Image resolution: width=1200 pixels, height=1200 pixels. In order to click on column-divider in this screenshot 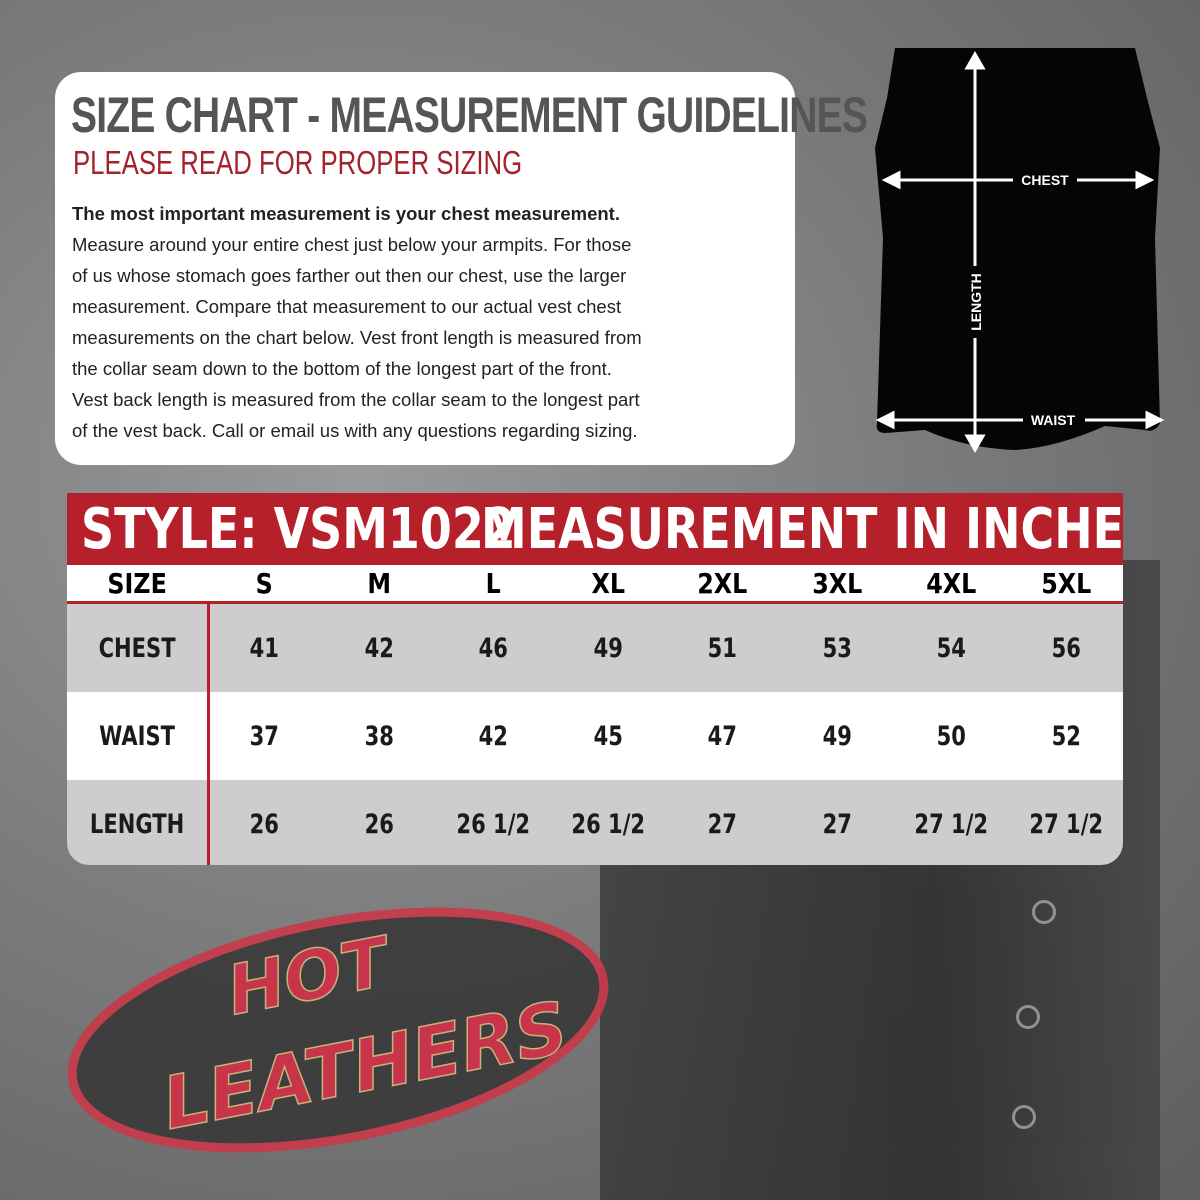, I will do `click(208, 733)`.